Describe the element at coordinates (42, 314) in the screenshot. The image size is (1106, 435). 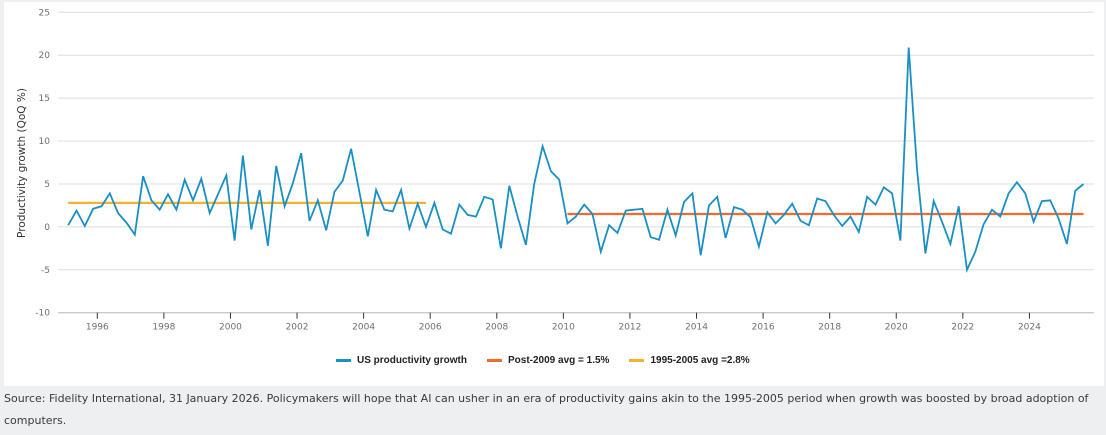
I see `y-tick-label: -10` at that location.